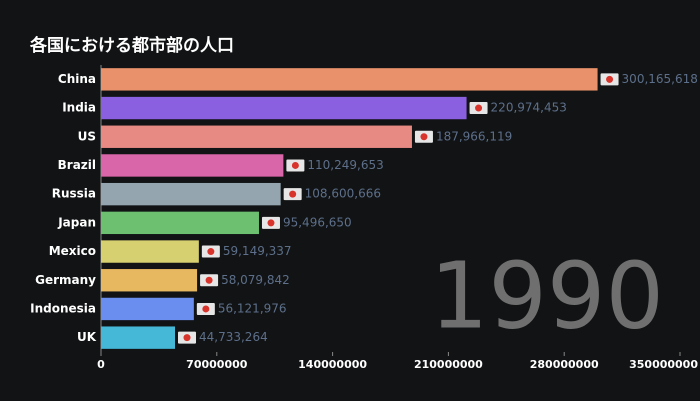  What do you see at coordinates (474, 136) in the screenshot?
I see `value-label: 187,966,119` at bounding box center [474, 136].